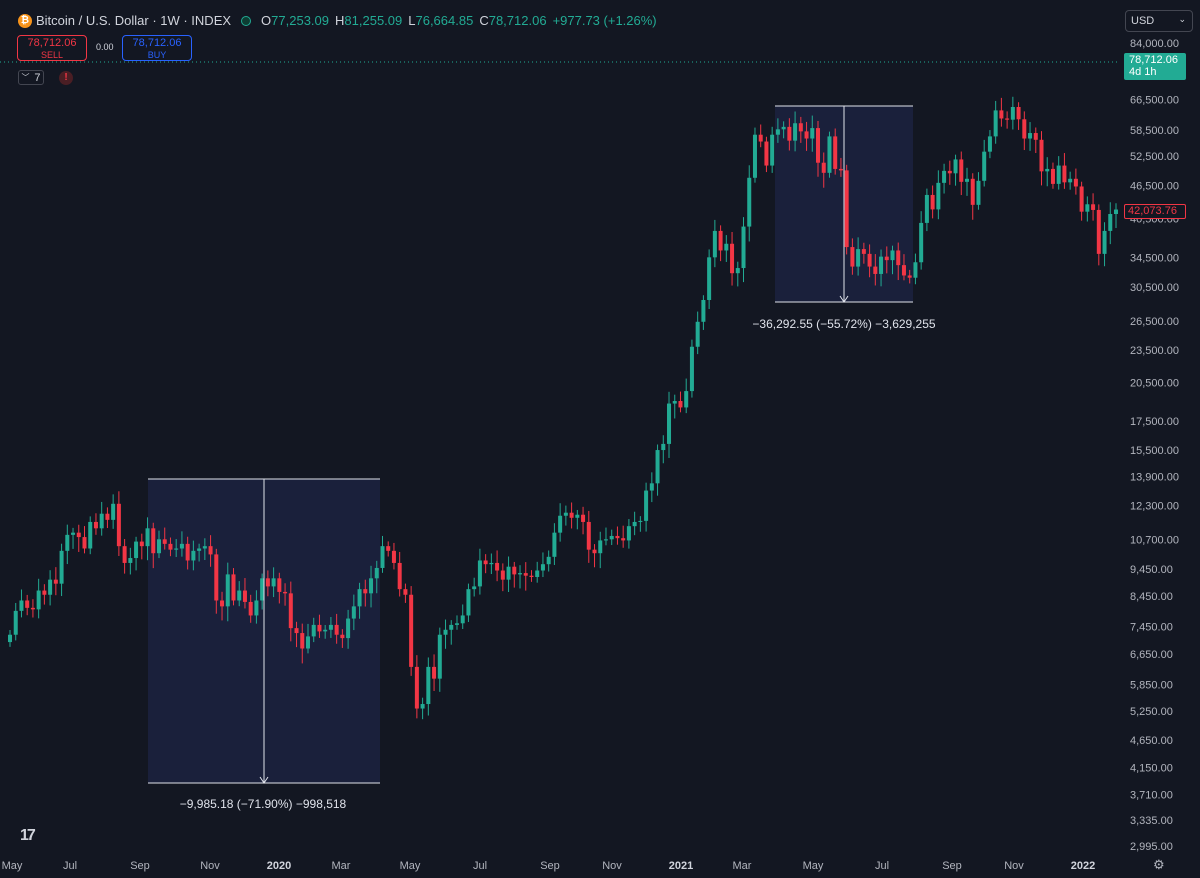  Describe the element at coordinates (66, 78) in the screenshot. I see `alert-icon: !` at that location.